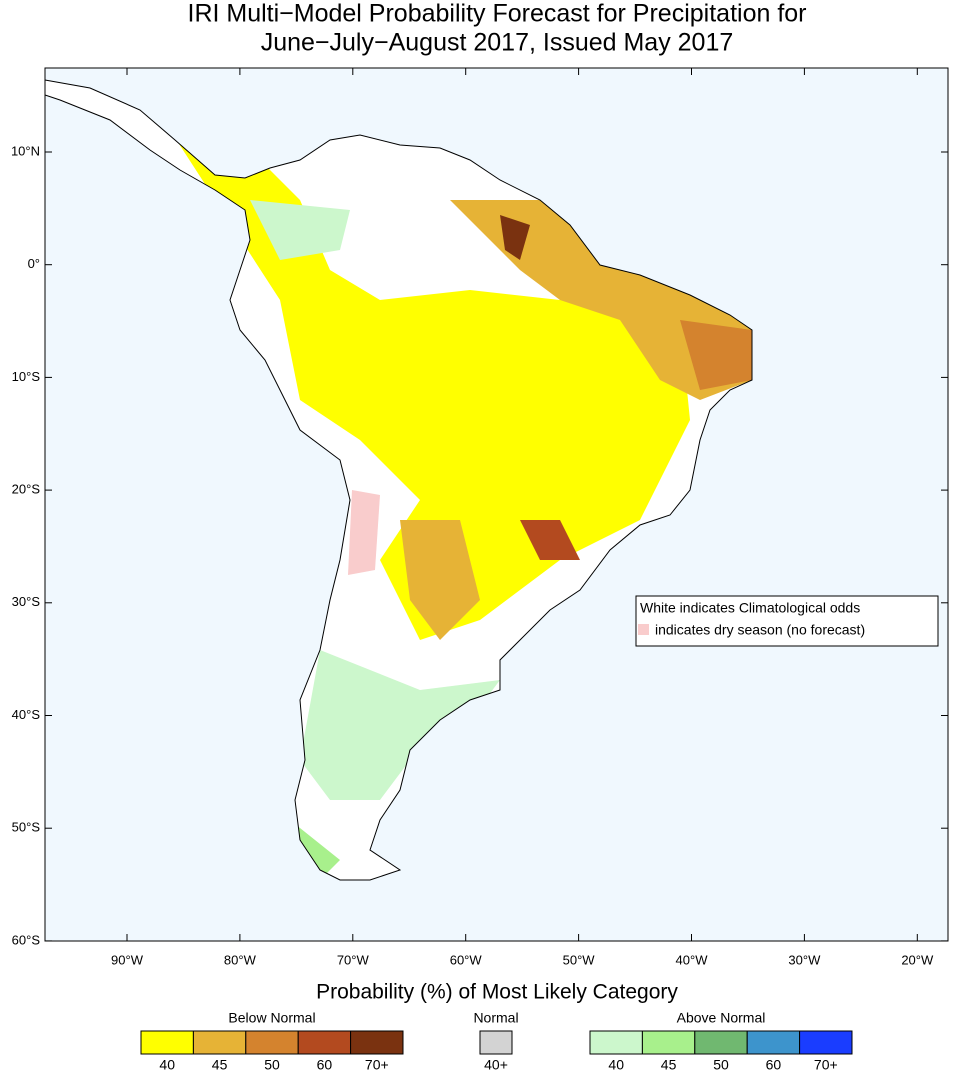 The height and width of the screenshot is (1078, 953). Describe the element at coordinates (271, 1018) in the screenshot. I see `legend-group-name: Below Normal` at that location.